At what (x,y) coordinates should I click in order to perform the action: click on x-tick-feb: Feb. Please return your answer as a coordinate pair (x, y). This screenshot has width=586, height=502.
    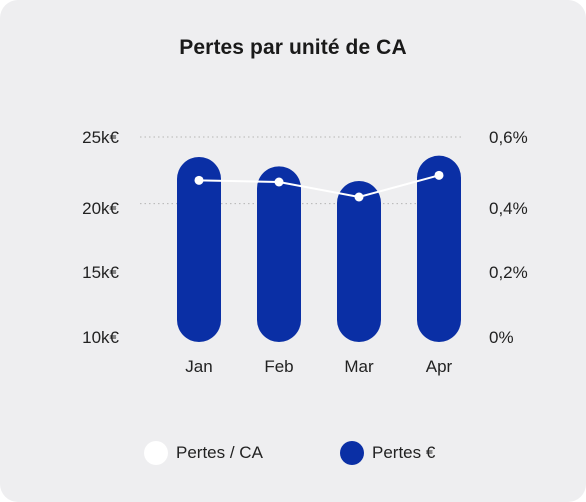
    Looking at the image, I should click on (278, 366).